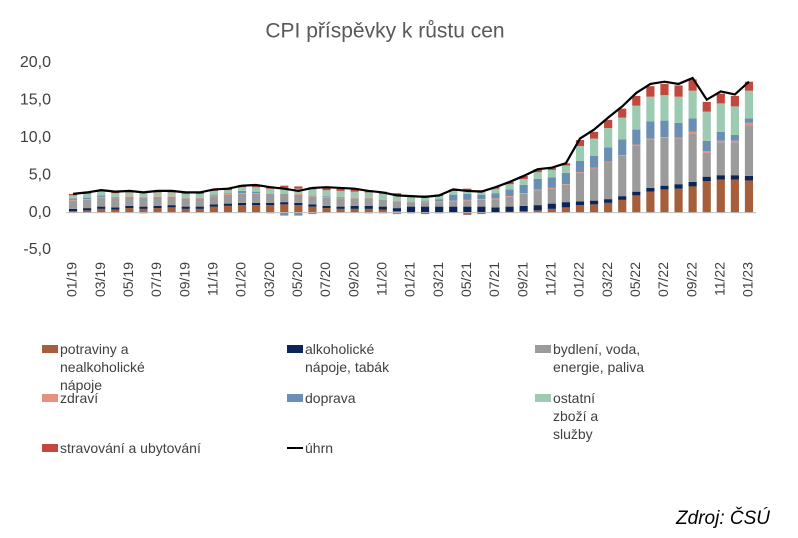 This screenshot has height=538, width=798. I want to click on x-tick-label: 11/20, so click(382, 279).